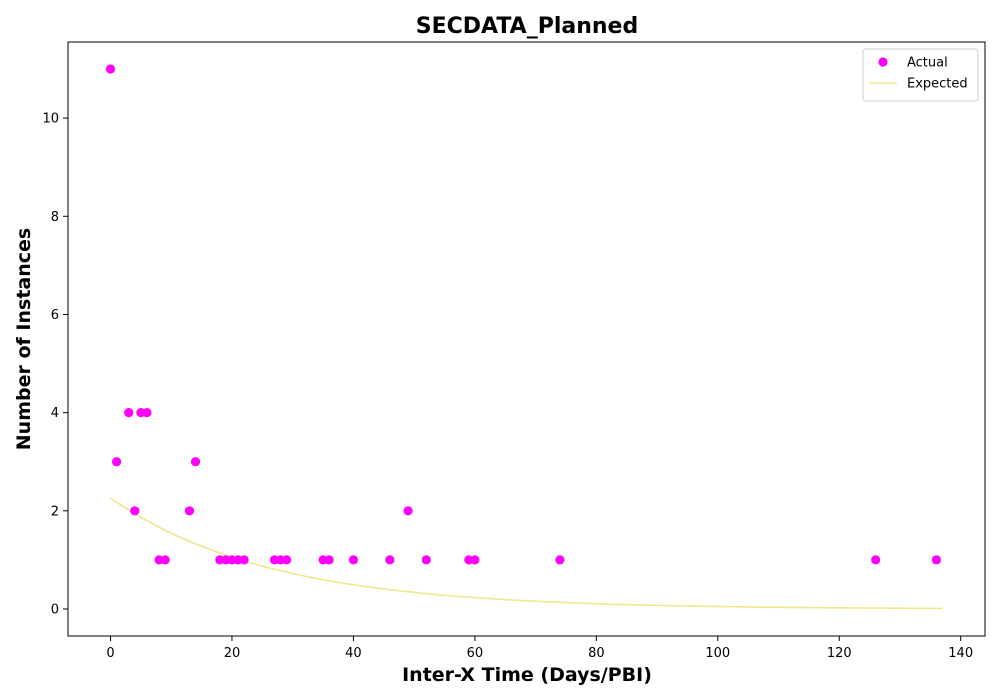 This screenshot has height=700, width=1000. What do you see at coordinates (717, 653) in the screenshot?
I see `x-tick-label: 100` at bounding box center [717, 653].